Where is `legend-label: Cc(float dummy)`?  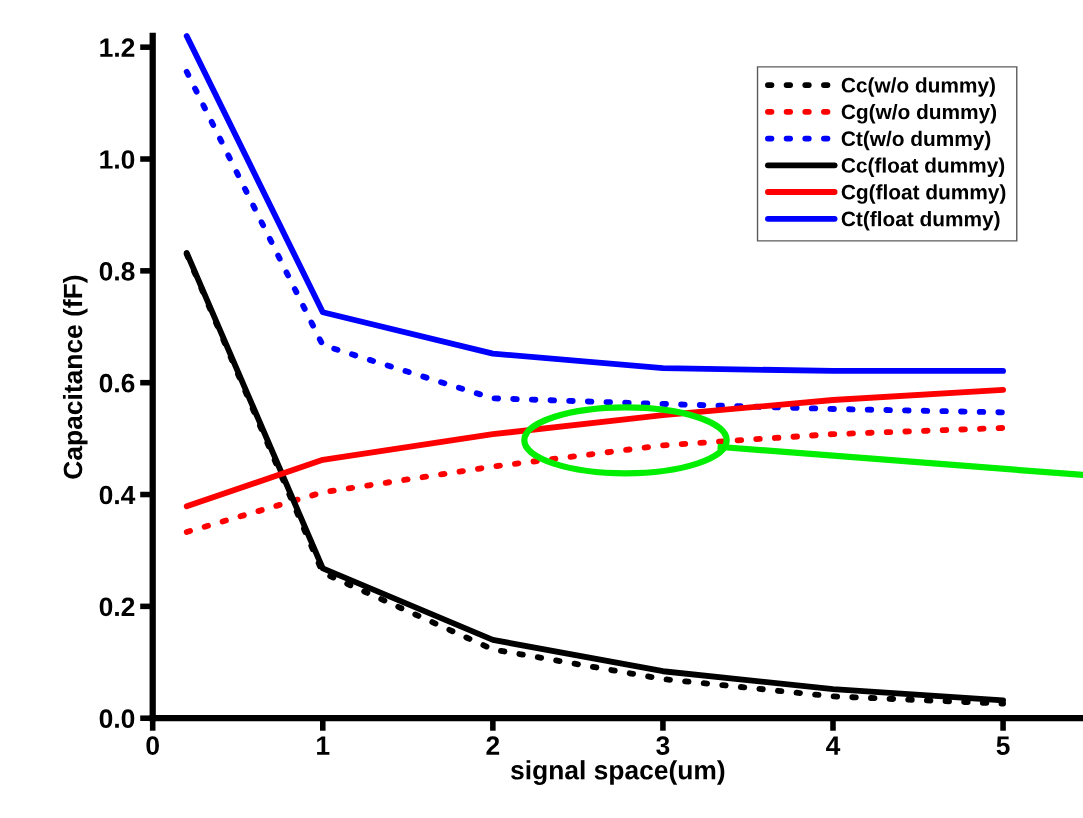
legend-label: Cc(float dummy) is located at coordinates (923, 167).